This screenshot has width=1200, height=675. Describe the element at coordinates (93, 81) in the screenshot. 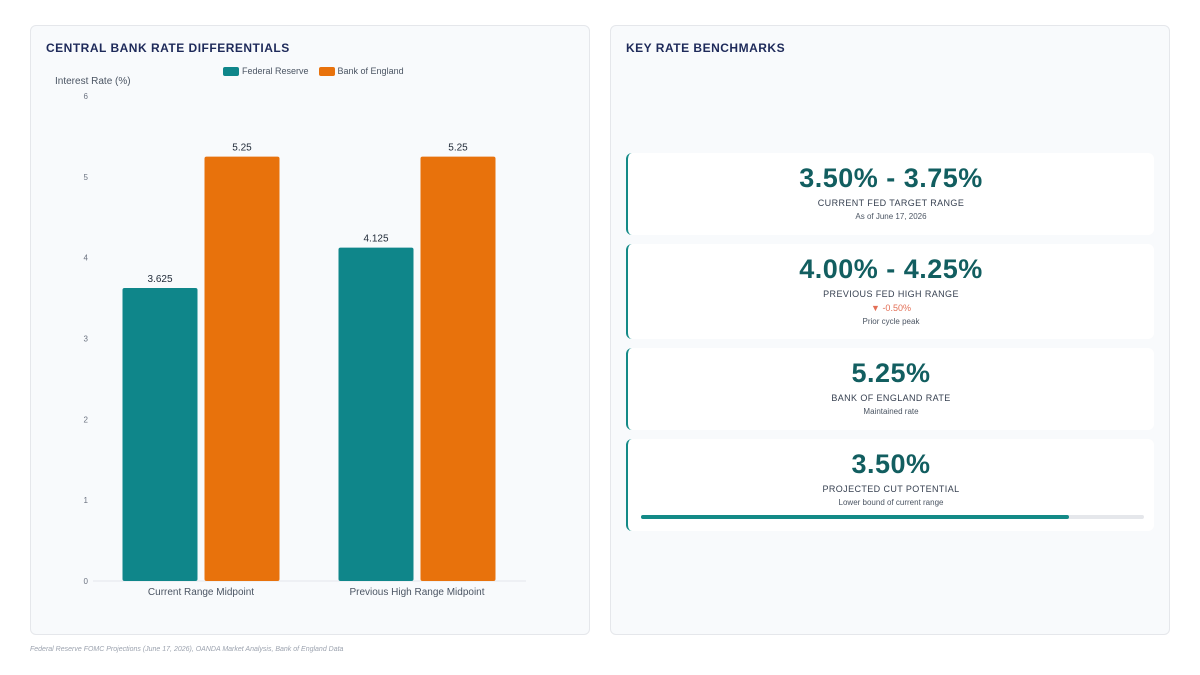

I see `y-axis-title: Interest Rate (%)` at that location.